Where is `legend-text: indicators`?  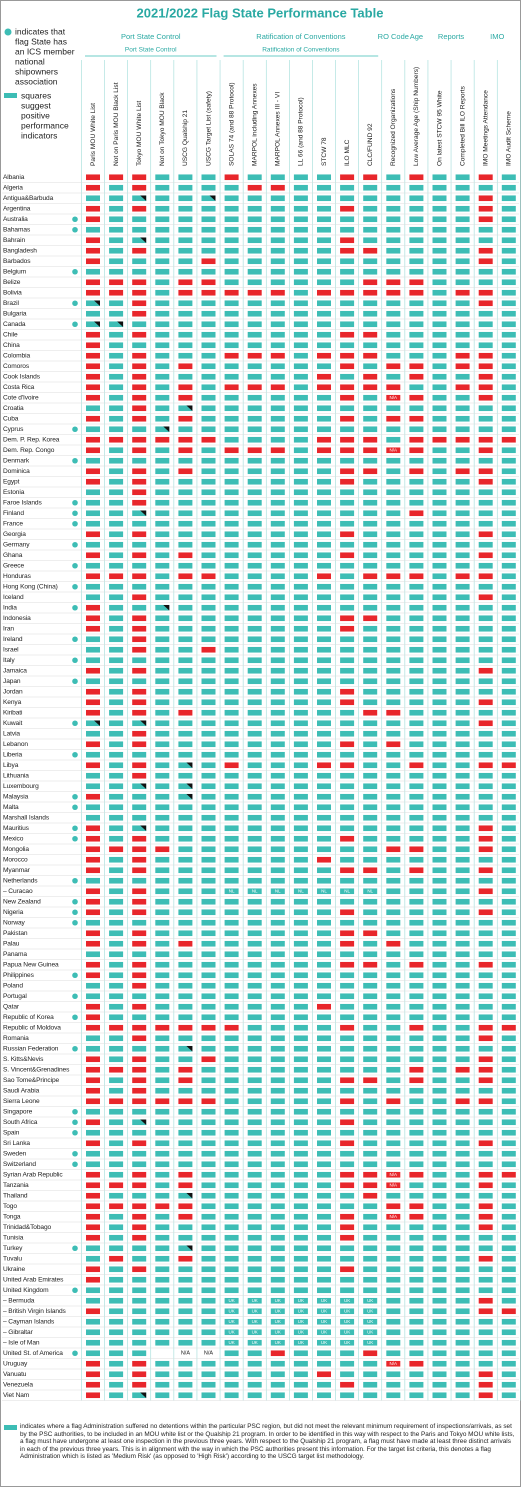 legend-text: indicators is located at coordinates (39, 135).